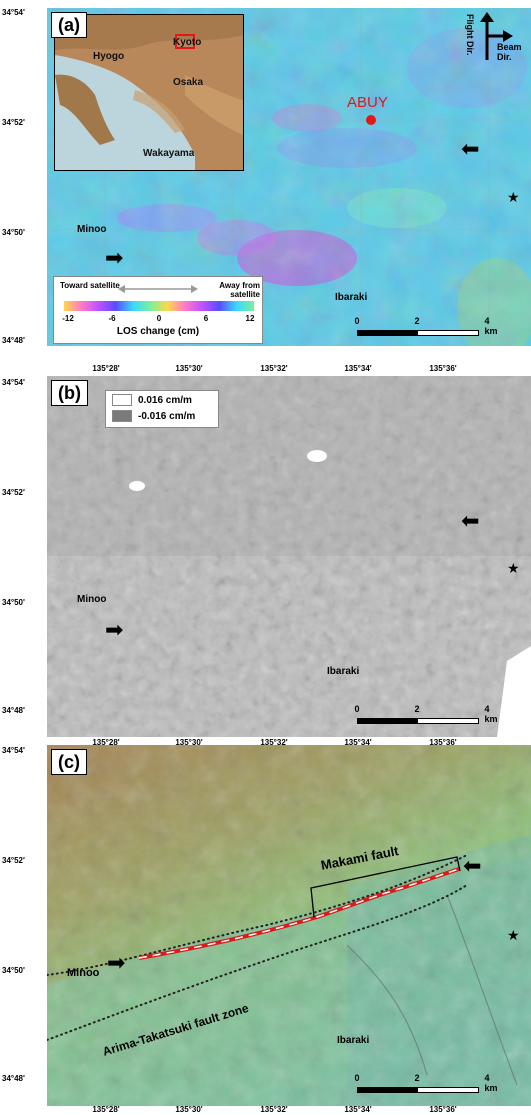  What do you see at coordinates (189, 742) in the screenshot?
I see `lon-label-30-b: 135°30'` at bounding box center [189, 742].